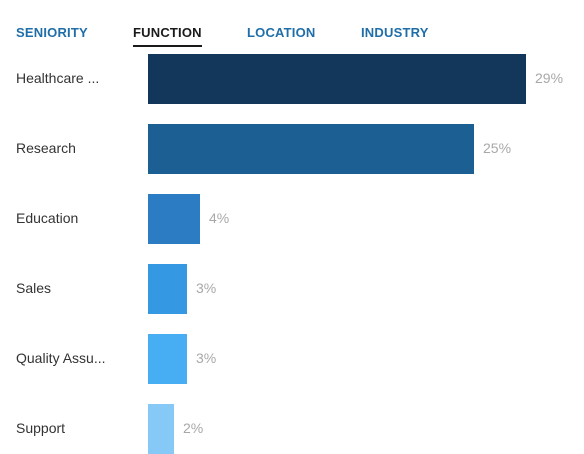 The width and height of the screenshot is (584, 454). I want to click on bar-category-label: Education, so click(47, 218).